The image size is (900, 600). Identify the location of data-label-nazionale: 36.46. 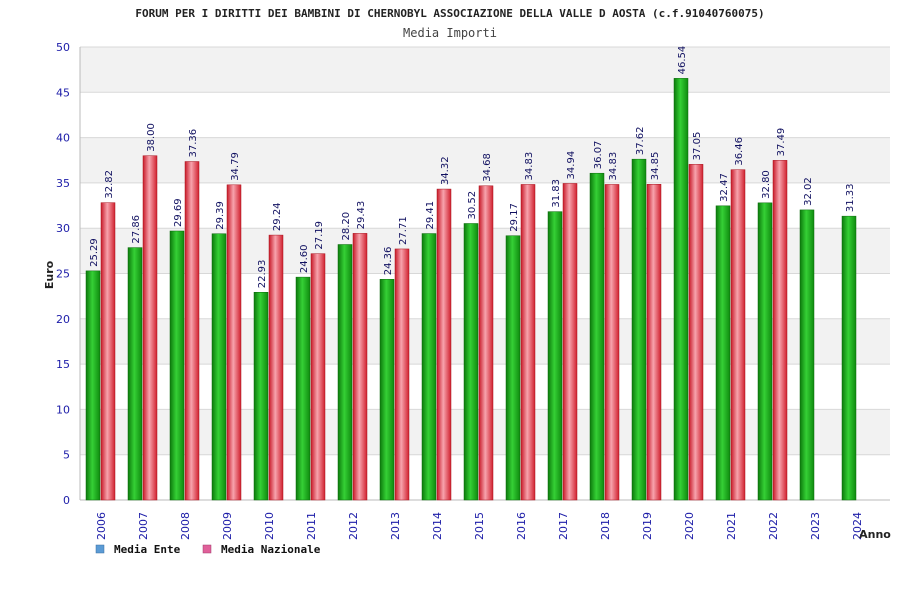
(739, 151).